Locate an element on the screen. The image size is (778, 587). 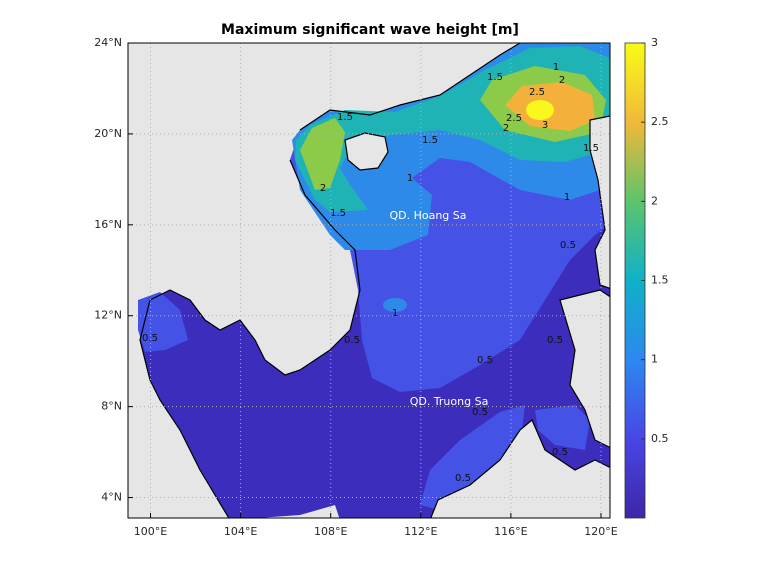
y-tick-label: 16°N is located at coordinates (108, 224).